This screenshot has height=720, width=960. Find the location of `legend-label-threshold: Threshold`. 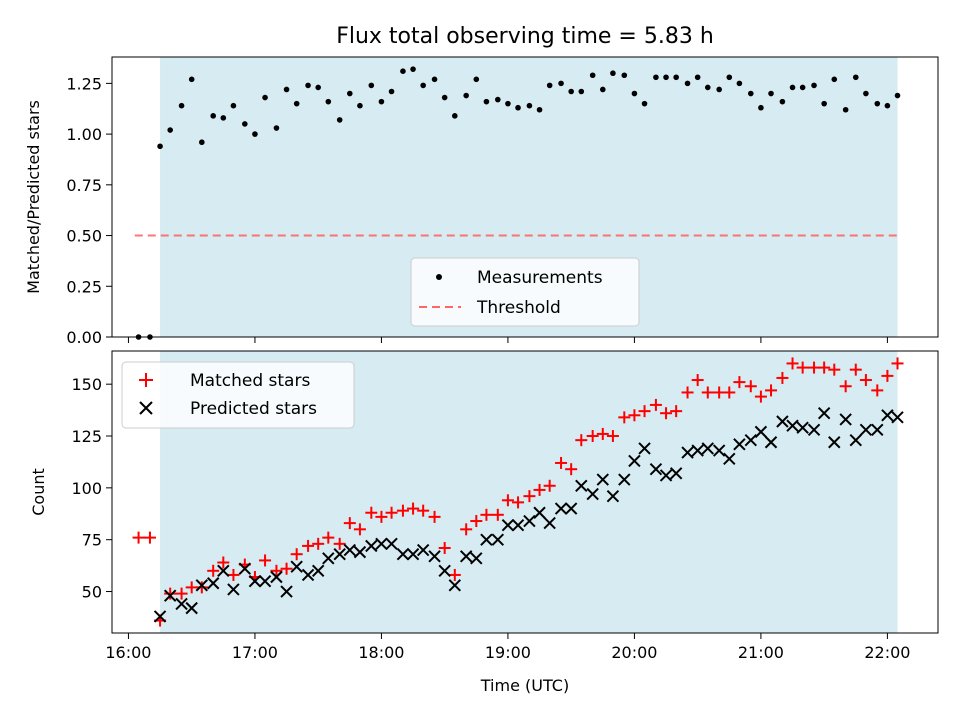

legend-label-threshold: Threshold is located at coordinates (518, 308).